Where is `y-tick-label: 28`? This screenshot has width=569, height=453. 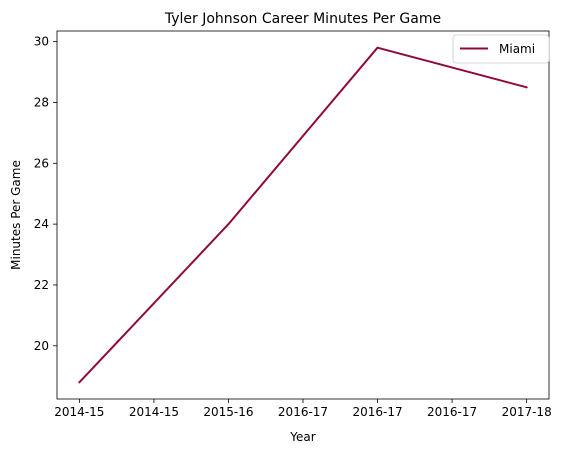
y-tick-label: 28 is located at coordinates (41, 102).